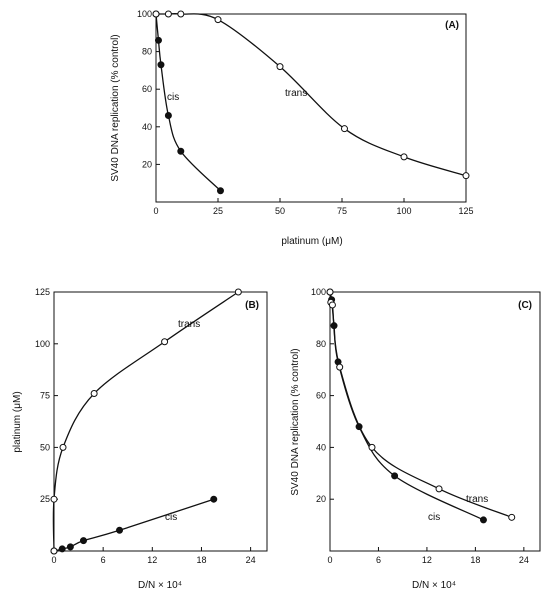  Describe the element at coordinates (17, 421) in the screenshot. I see `y-axis-label: platinum (μM)` at that location.